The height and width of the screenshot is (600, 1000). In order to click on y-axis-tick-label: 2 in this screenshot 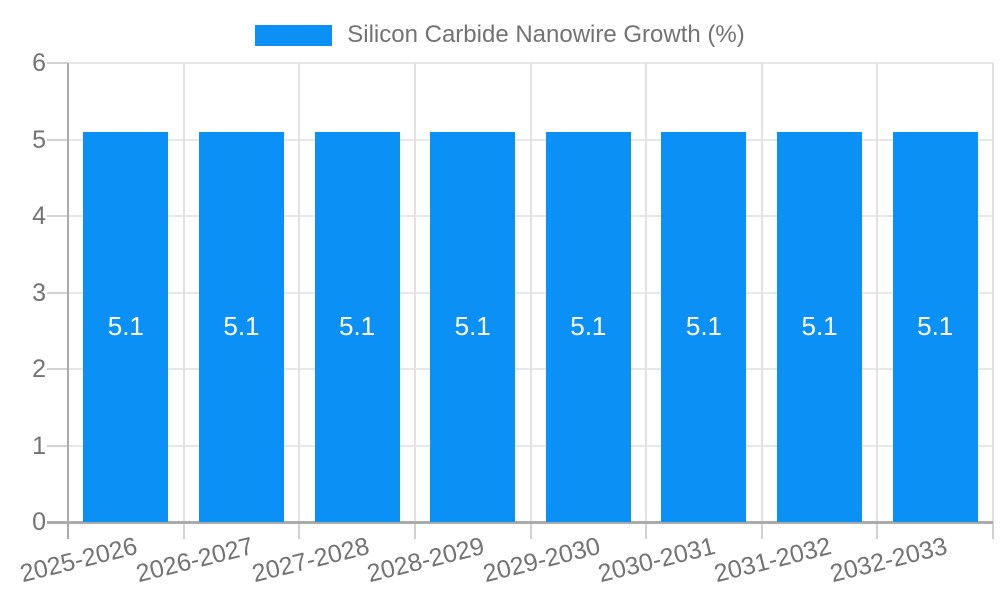, I will do `click(39, 369)`.